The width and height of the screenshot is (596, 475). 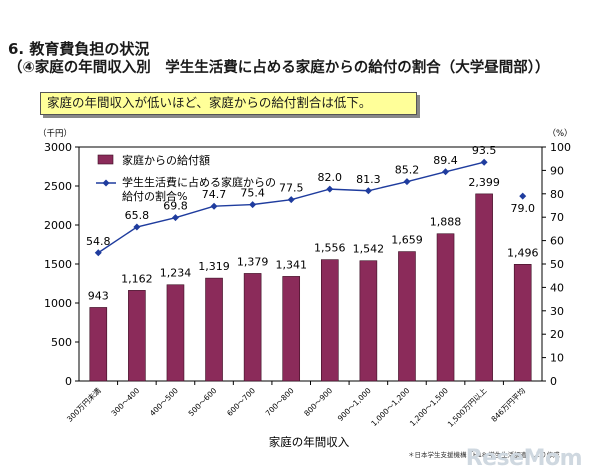 I want to click on right-tick-label: 0, so click(x=553, y=381).